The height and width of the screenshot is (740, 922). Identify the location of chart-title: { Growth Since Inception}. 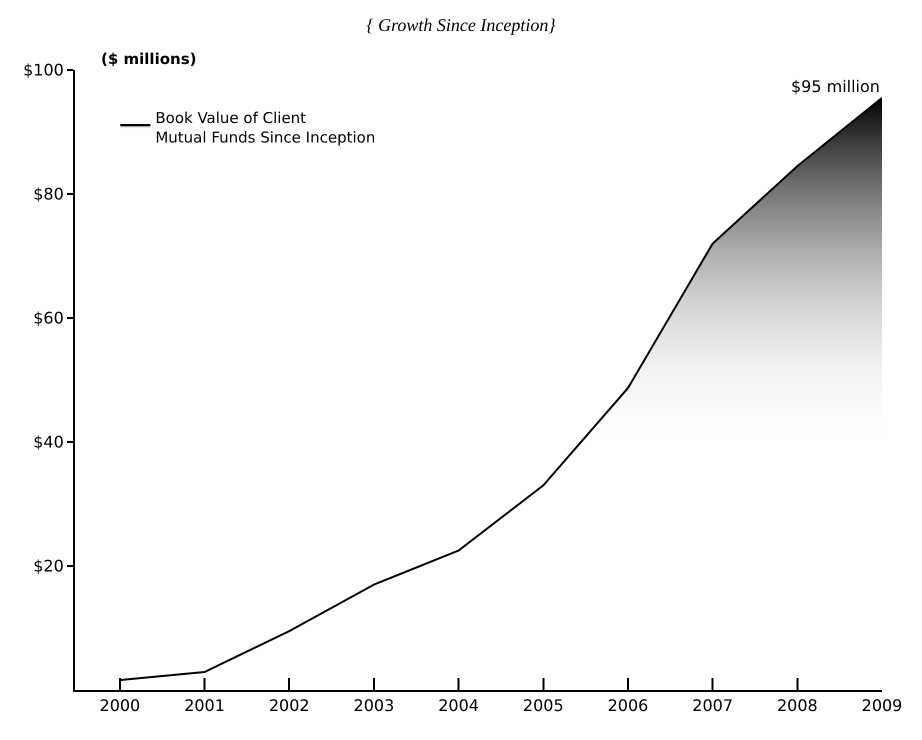
(461, 25).